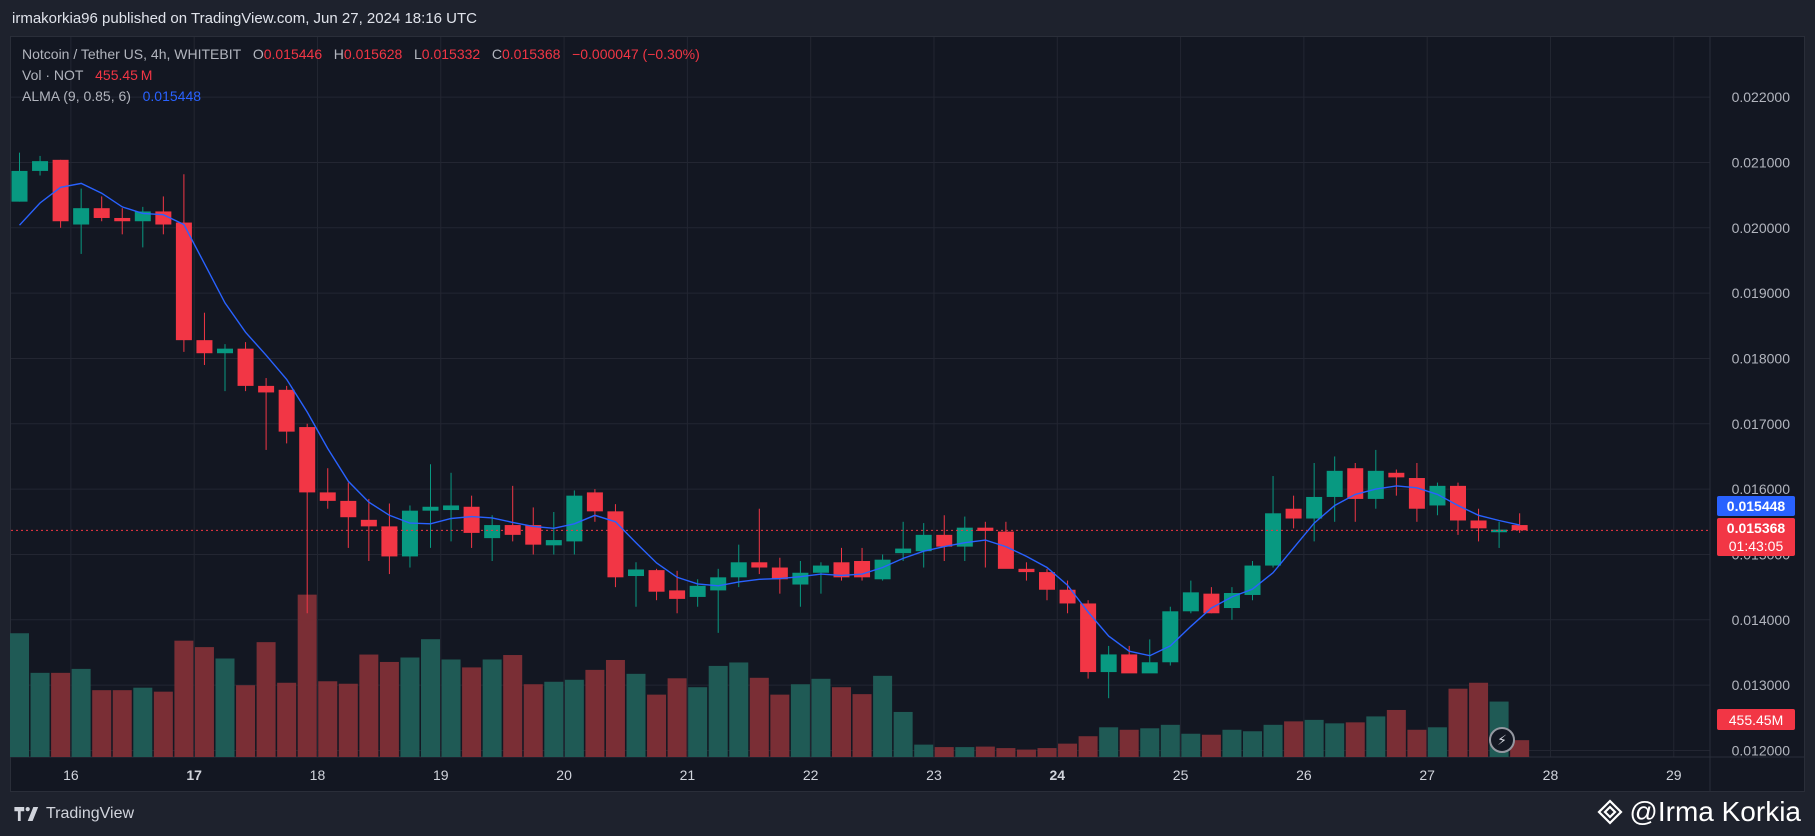 The width and height of the screenshot is (1815, 836). Describe the element at coordinates (1761, 358) in the screenshot. I see `price-tick-label: 0.018000` at that location.